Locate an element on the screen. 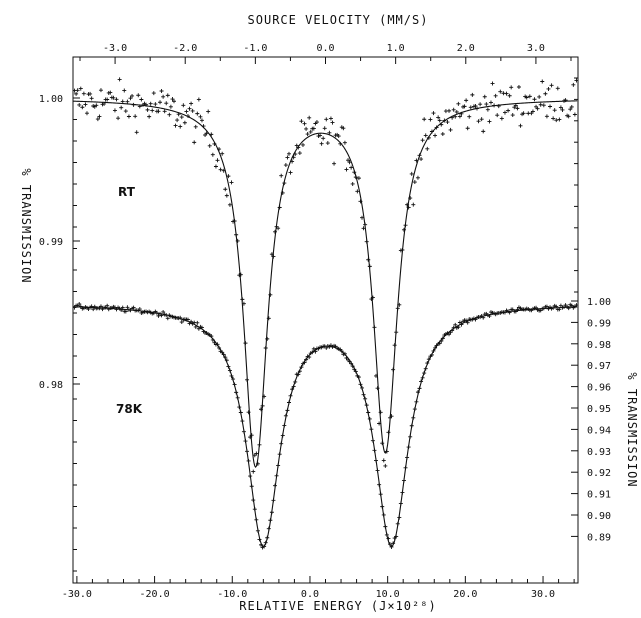  series-label-78k: 78K is located at coordinates (129, 409).